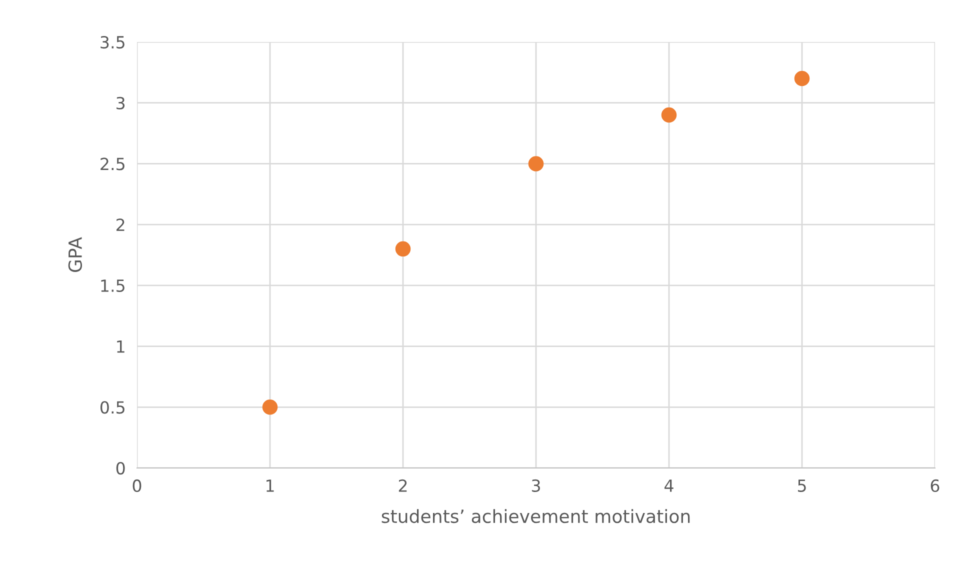 This screenshot has height=581, width=959. What do you see at coordinates (120, 224) in the screenshot?
I see `y-tick-label: 2` at bounding box center [120, 224].